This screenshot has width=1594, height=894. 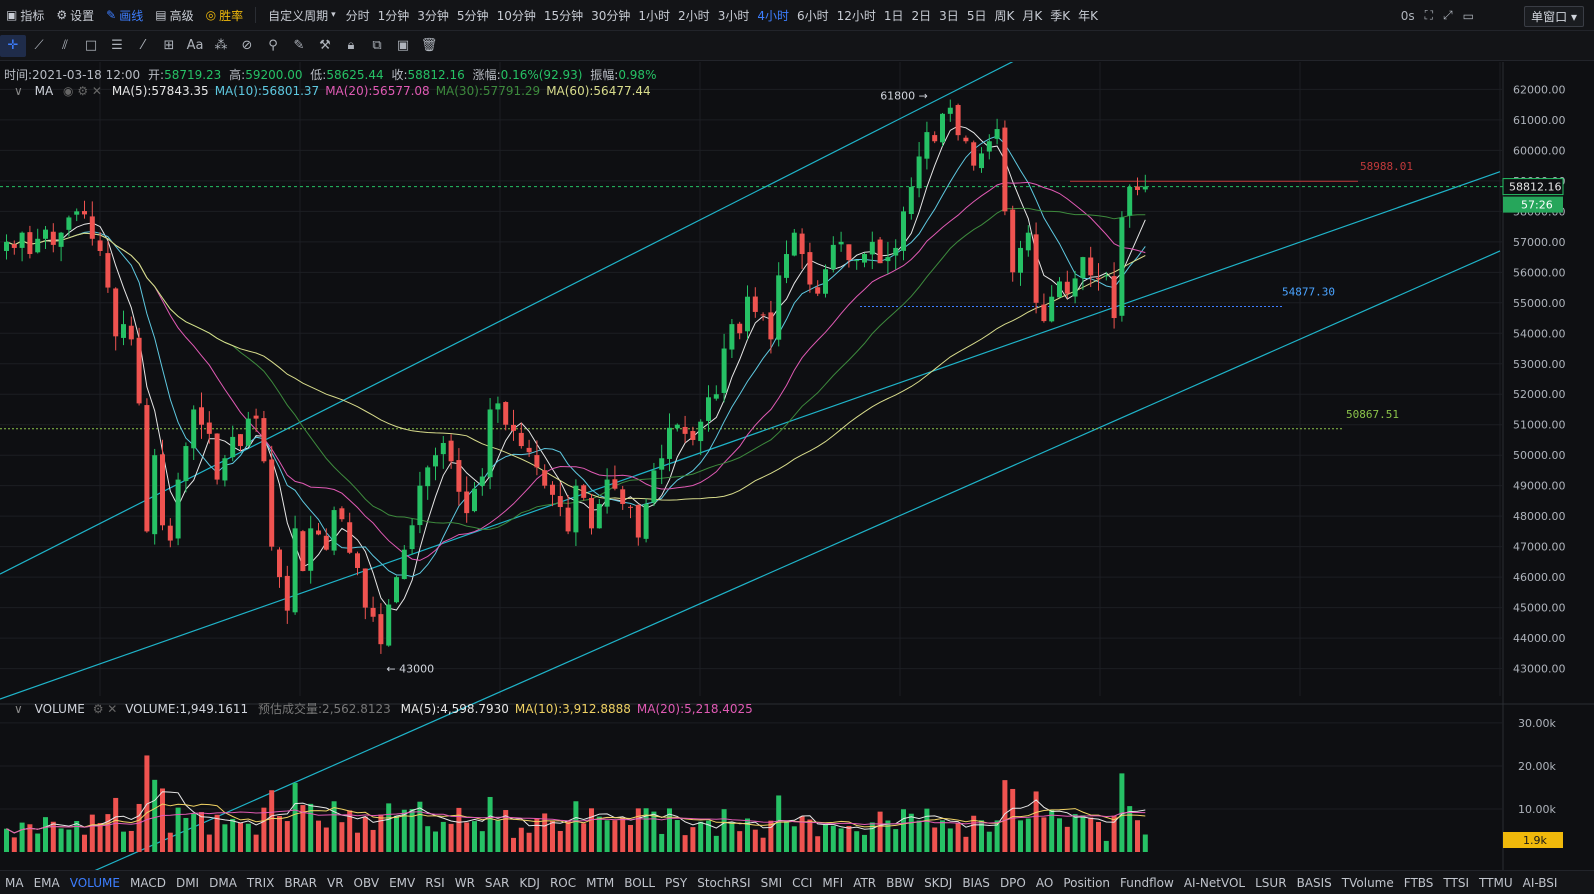 What do you see at coordinates (117, 45) in the screenshot?
I see `horizontal-lines-icon: ☰` at bounding box center [117, 45].